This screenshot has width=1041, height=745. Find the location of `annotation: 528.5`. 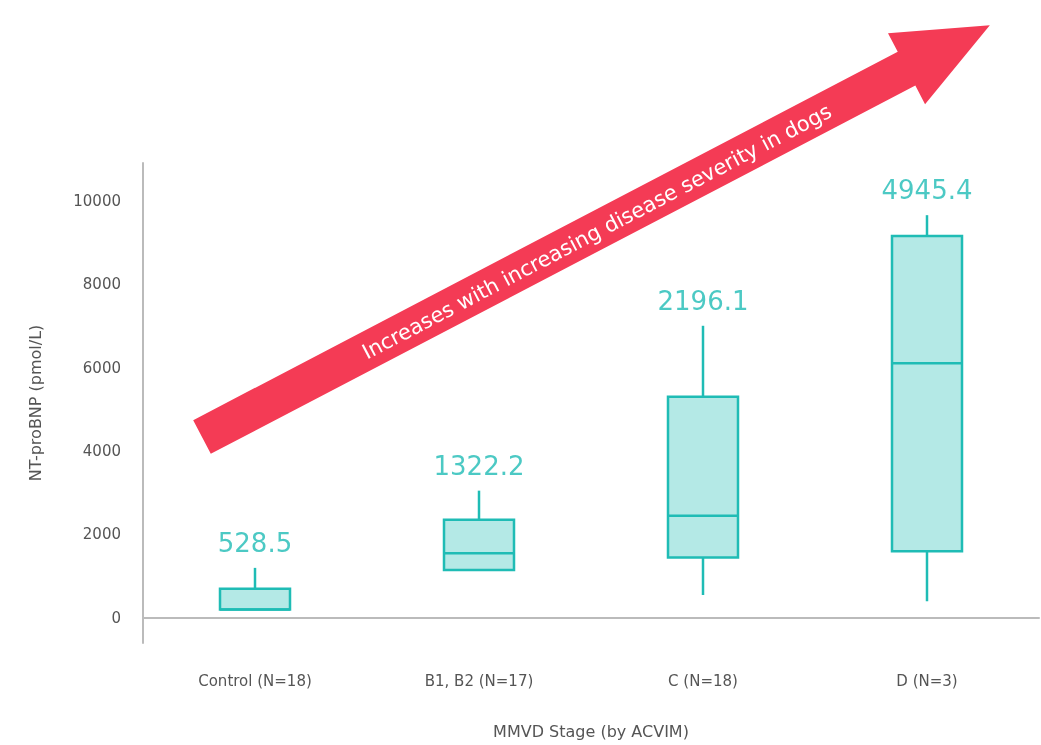

annotation: 528.5 is located at coordinates (255, 542).